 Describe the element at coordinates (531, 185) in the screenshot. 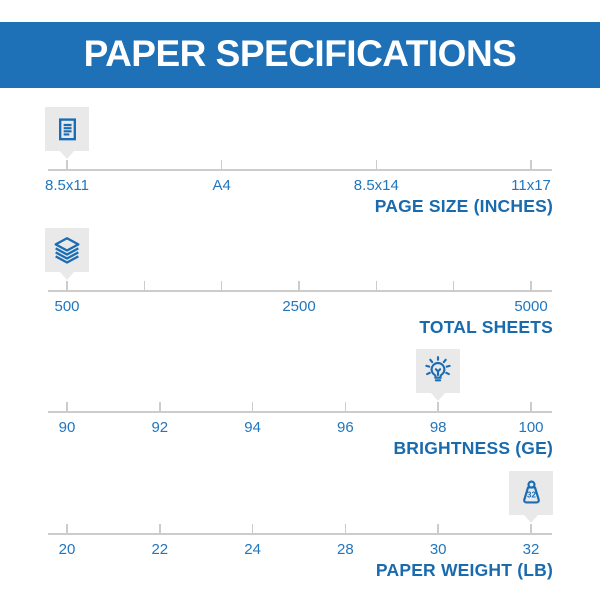

I see `tick-label: 11x17` at that location.